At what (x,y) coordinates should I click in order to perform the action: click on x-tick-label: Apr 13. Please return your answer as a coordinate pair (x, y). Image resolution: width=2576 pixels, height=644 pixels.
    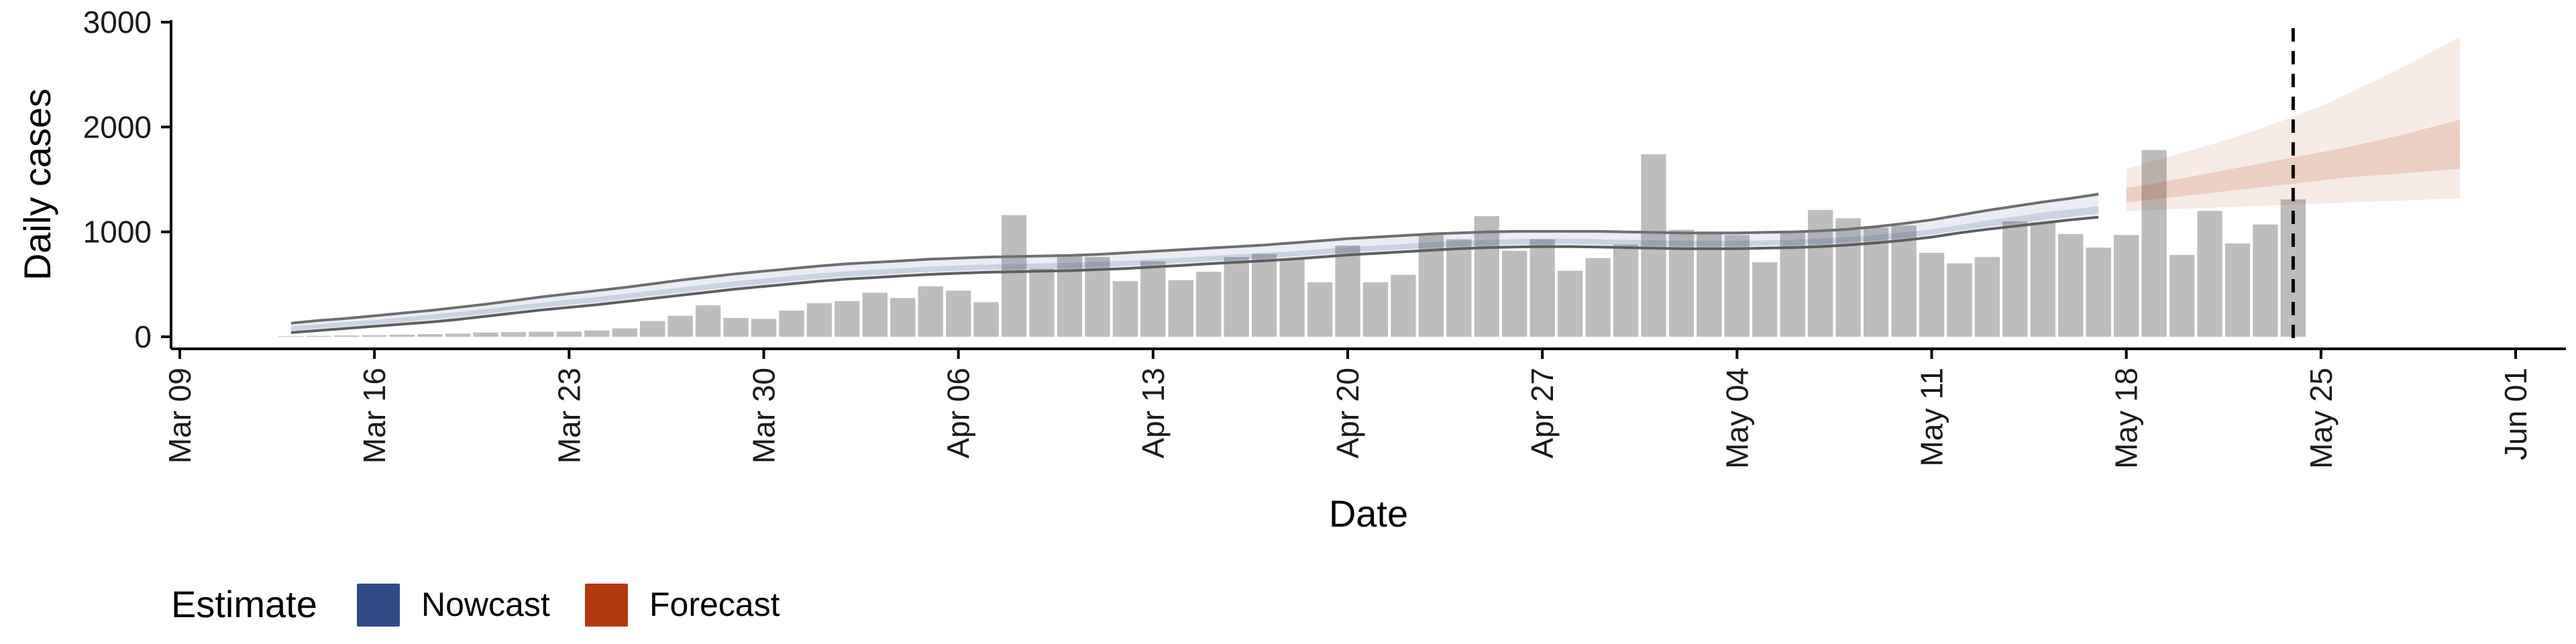
    Looking at the image, I should click on (1153, 413).